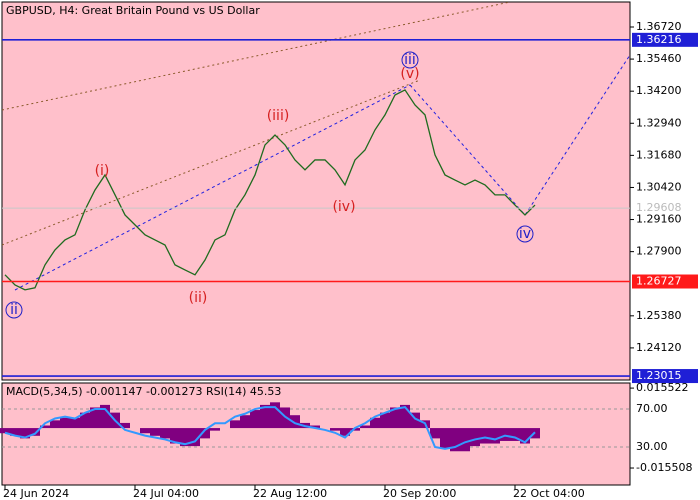 This screenshot has height=500, width=700. Describe the element at coordinates (549, 493) in the screenshot. I see `x-tick-label: 22 Oct 04:00` at that location.